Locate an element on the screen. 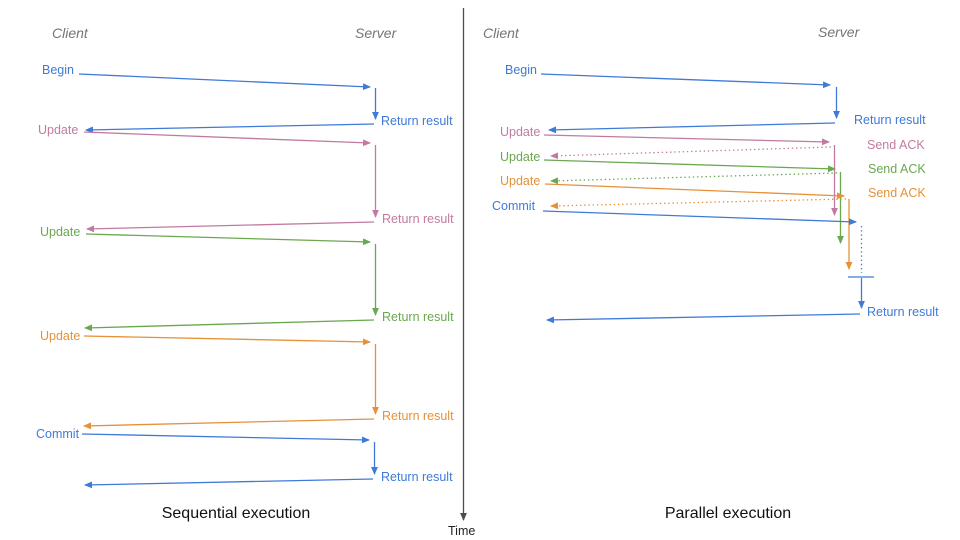 This screenshot has height=540, width=960. parallel-update1-ack-arrow is located at coordinates (691, 153).